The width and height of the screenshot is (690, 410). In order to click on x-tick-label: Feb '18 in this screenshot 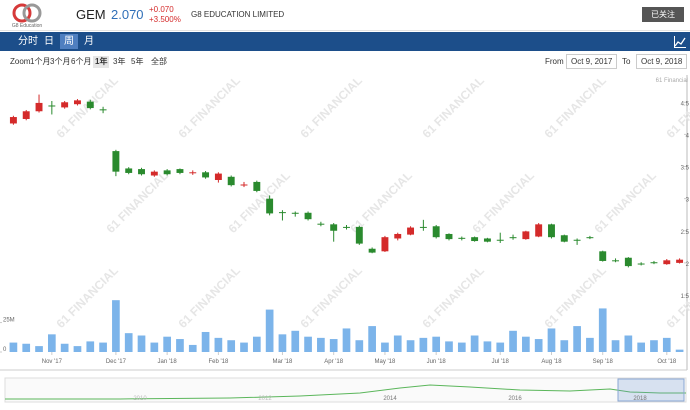, I will do `click(218, 362)`.